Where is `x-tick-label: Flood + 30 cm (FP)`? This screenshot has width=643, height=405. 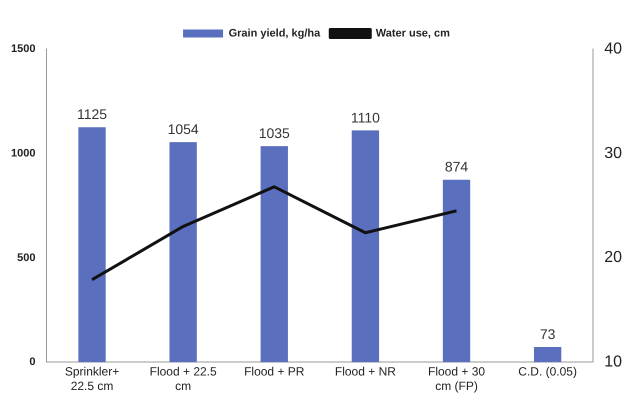
x-tick-label: Flood + 30 cm (FP) is located at coordinates (457, 379).